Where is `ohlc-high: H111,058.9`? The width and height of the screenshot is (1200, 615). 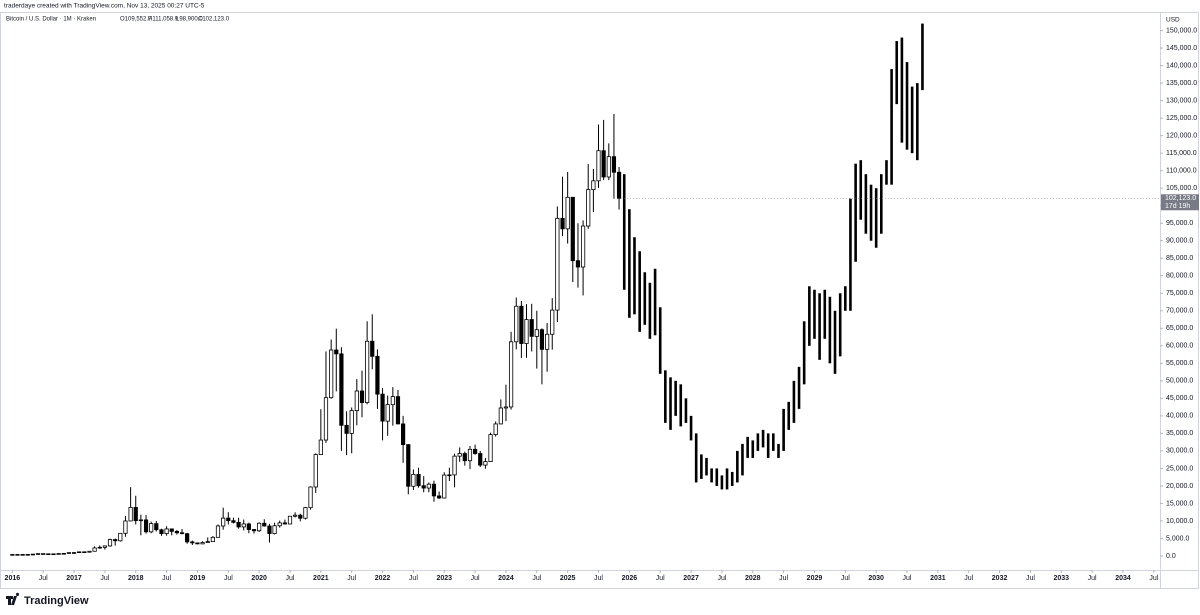
ohlc-high: H111,058.9 is located at coordinates (163, 20).